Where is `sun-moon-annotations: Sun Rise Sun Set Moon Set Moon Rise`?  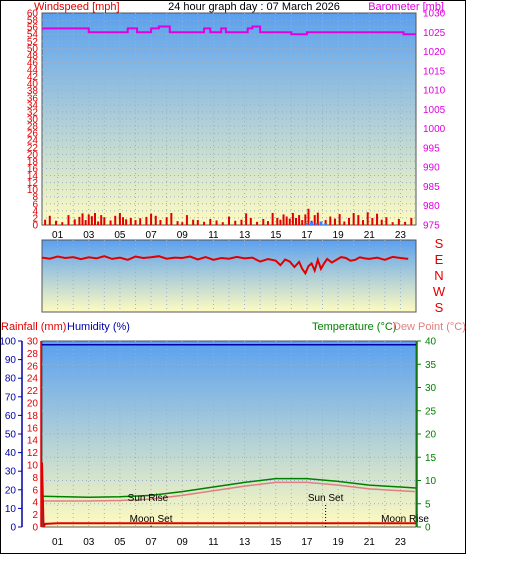 sun-moon-annotations: Sun Rise Sun Set Moon Set Moon Rise is located at coordinates (278, 510).